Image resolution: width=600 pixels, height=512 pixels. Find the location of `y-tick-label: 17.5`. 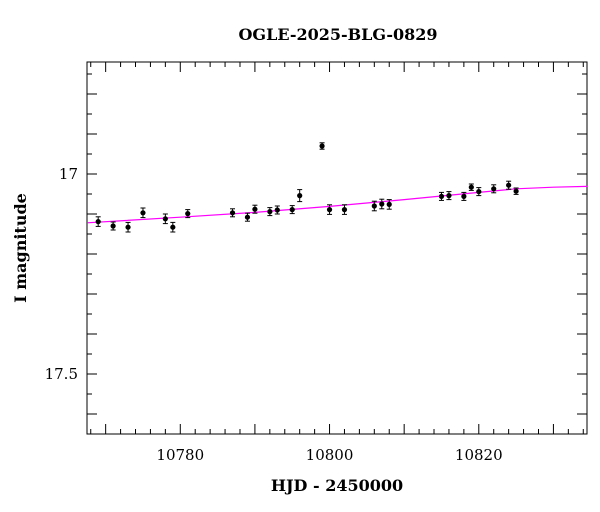

y-tick-label: 17.5 is located at coordinates (61, 374).